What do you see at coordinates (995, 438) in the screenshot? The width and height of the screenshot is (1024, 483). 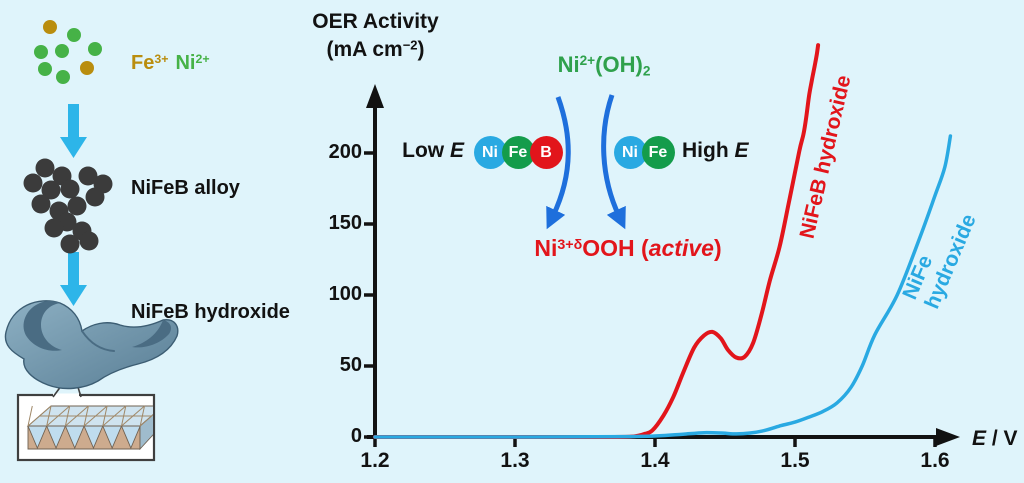 I see `x-axis-title: E / V` at bounding box center [995, 438].